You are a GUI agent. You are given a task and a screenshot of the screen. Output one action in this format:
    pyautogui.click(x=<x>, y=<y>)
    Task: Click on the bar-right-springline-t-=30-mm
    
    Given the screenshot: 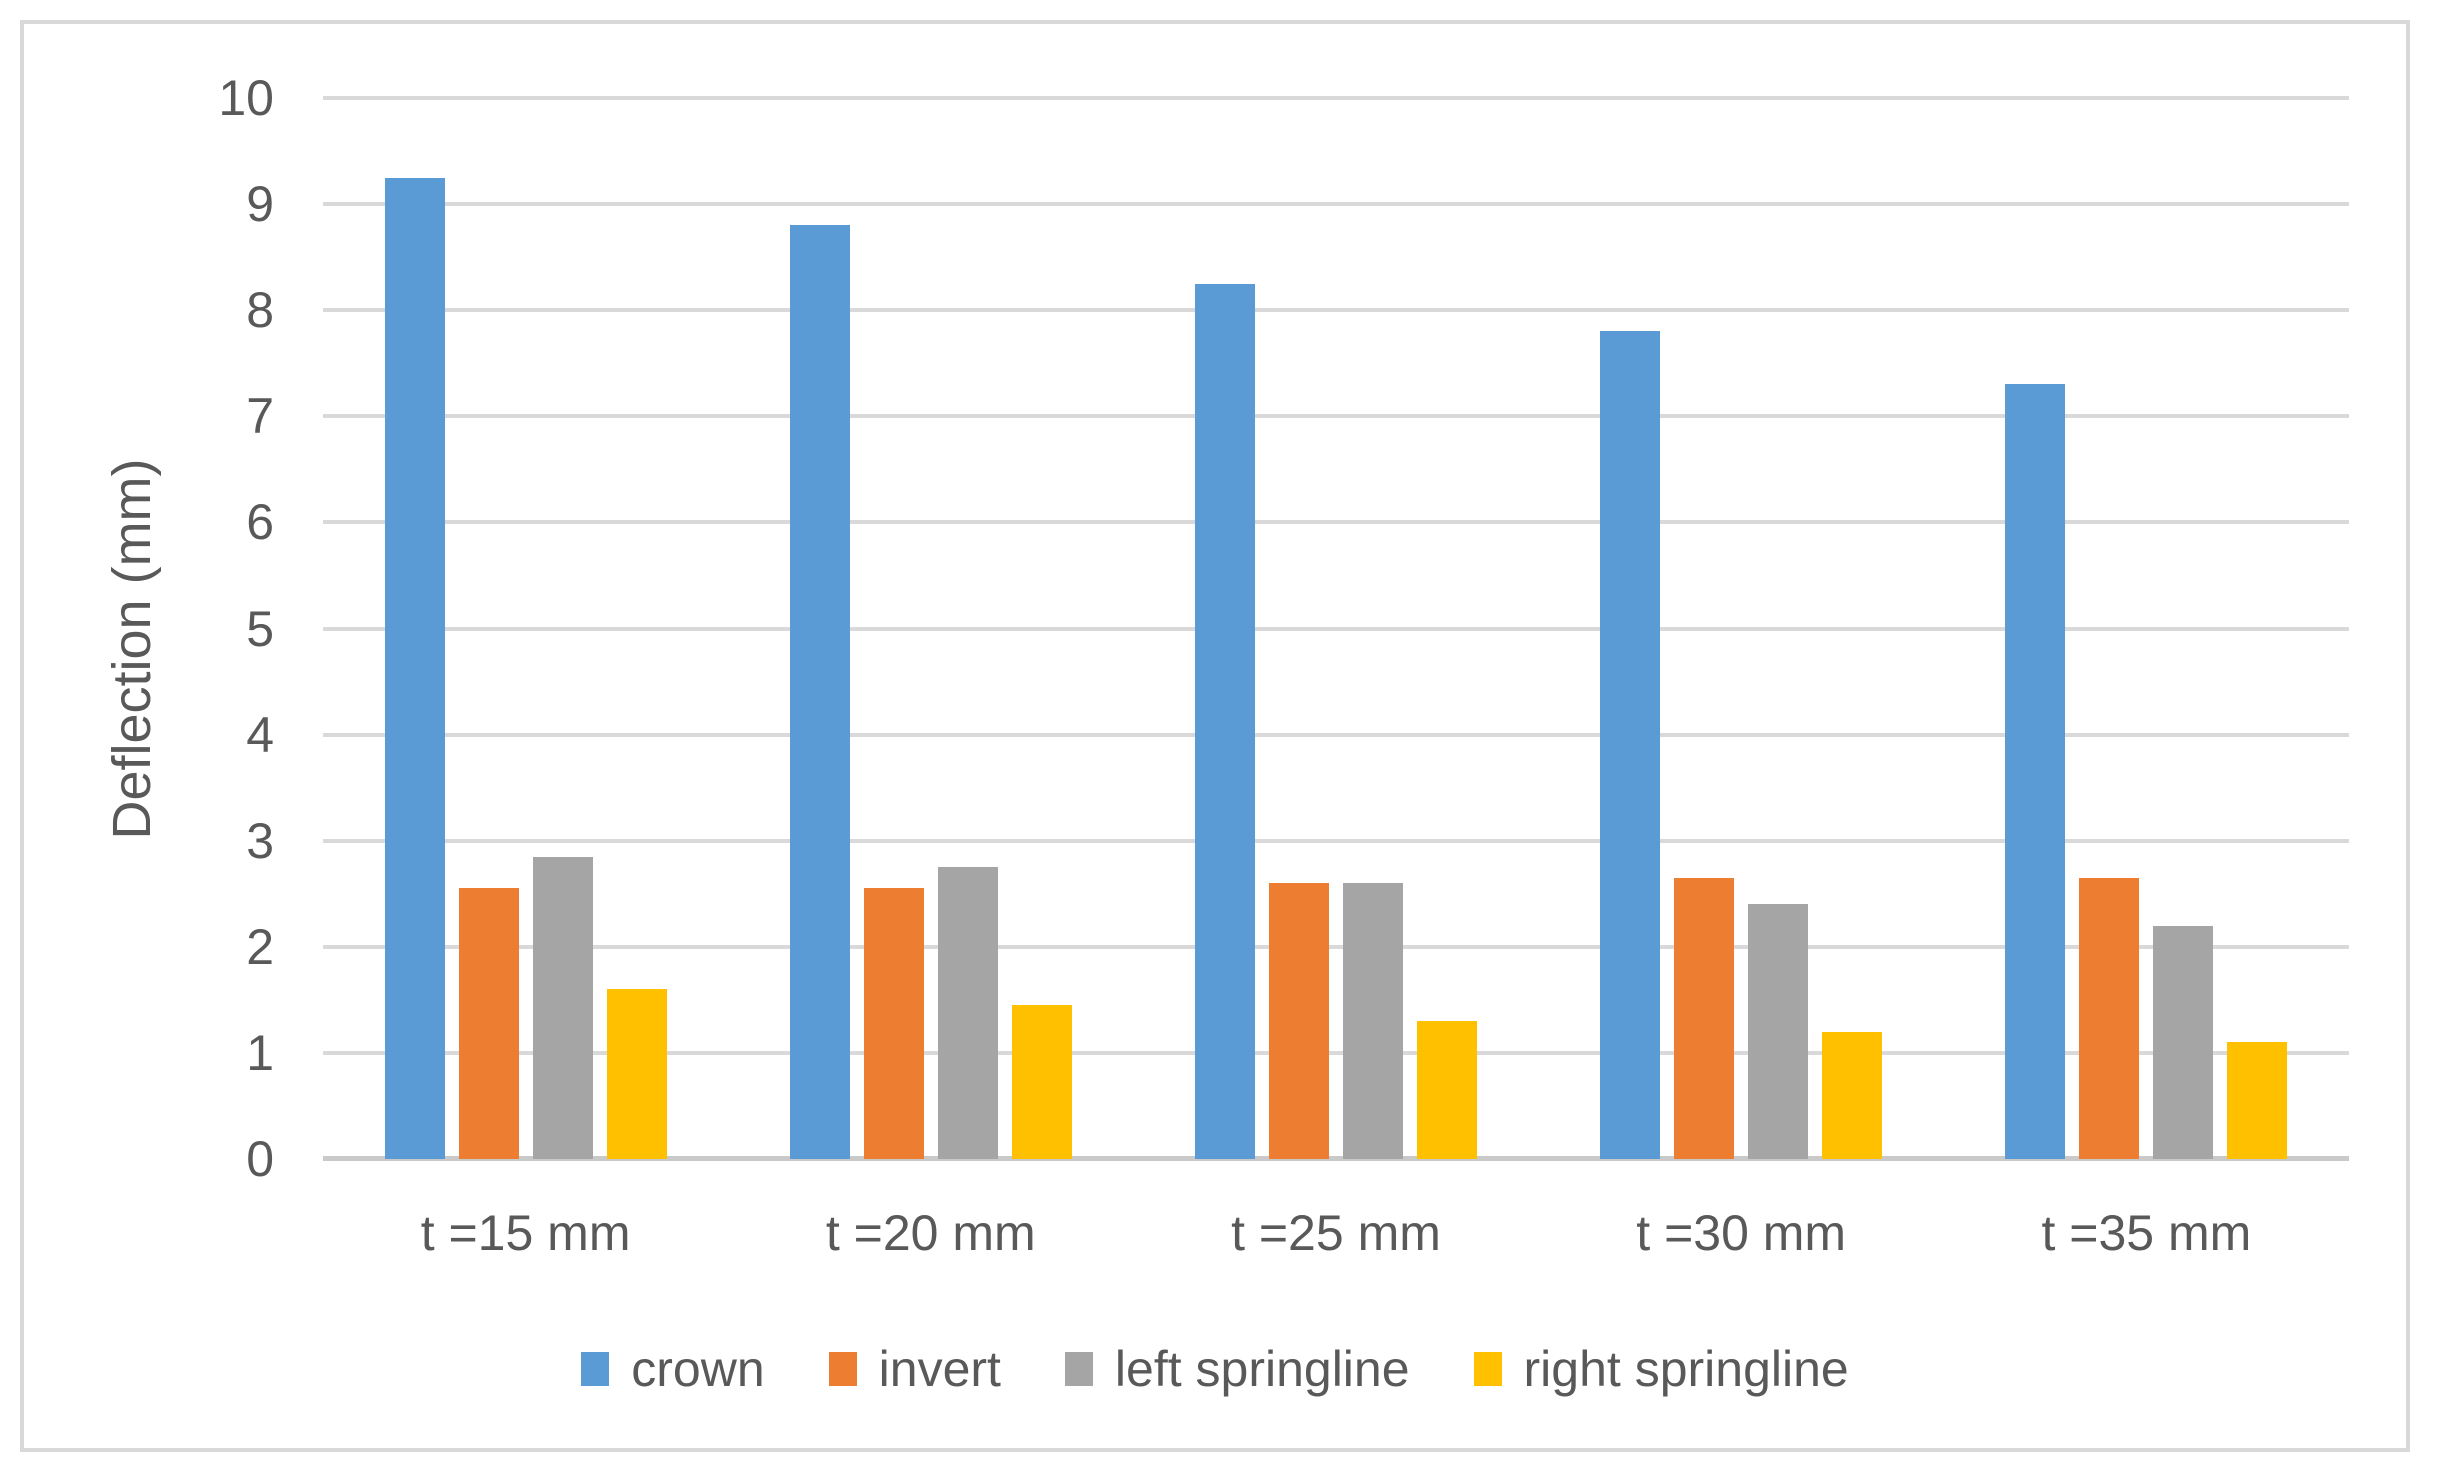 What is the action you would take?
    pyautogui.click(x=1852, y=1095)
    